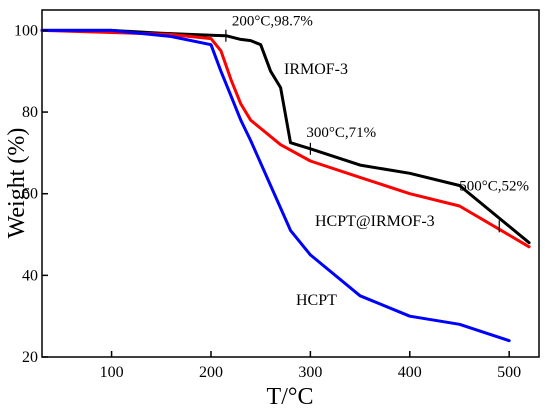 Image resolution: width=550 pixels, height=414 pixels. I want to click on annotation-label-1: 300°C,71%, so click(341, 133).